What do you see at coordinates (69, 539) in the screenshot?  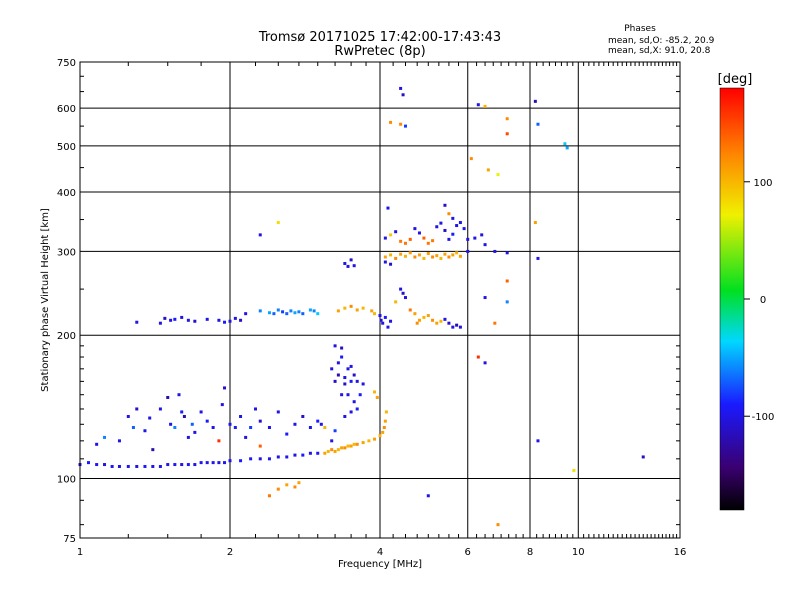 I see `y-tick-label: 75` at bounding box center [69, 539].